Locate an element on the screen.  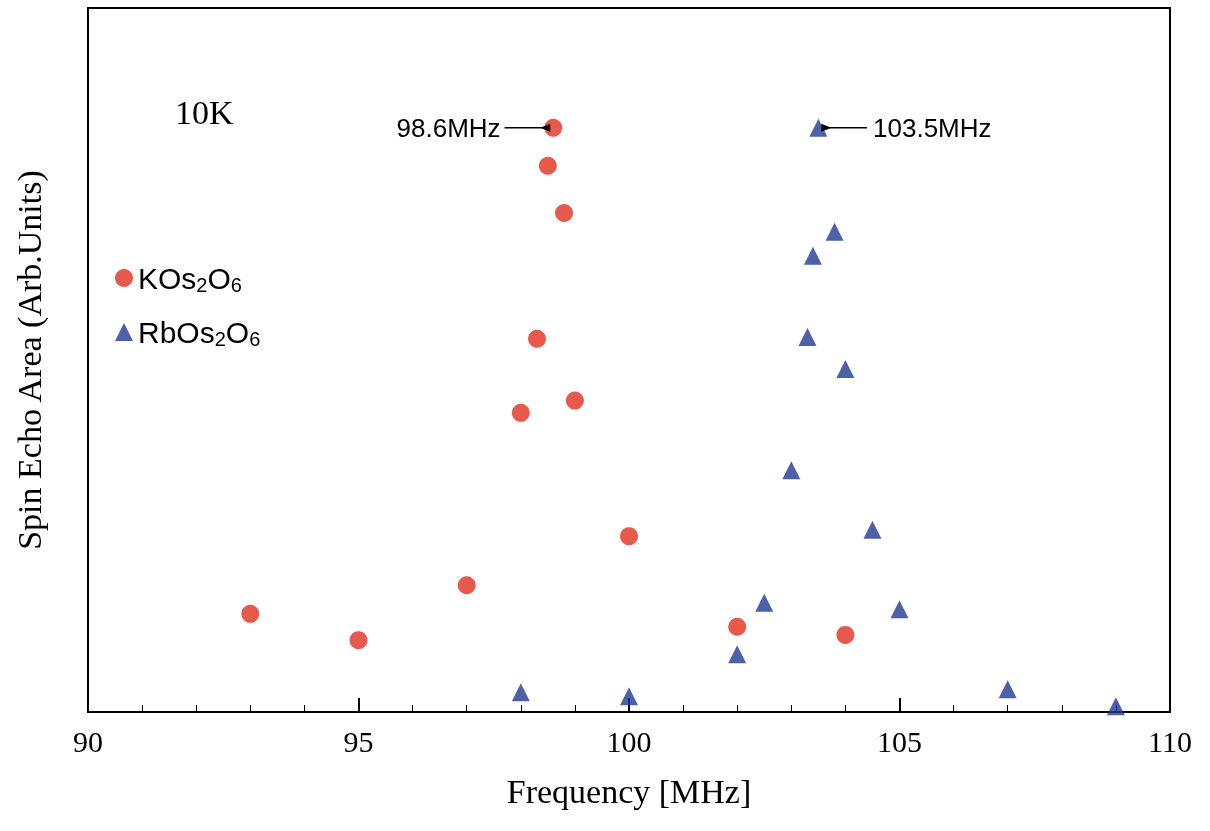
annotation: 103.5MHz is located at coordinates (932, 128).